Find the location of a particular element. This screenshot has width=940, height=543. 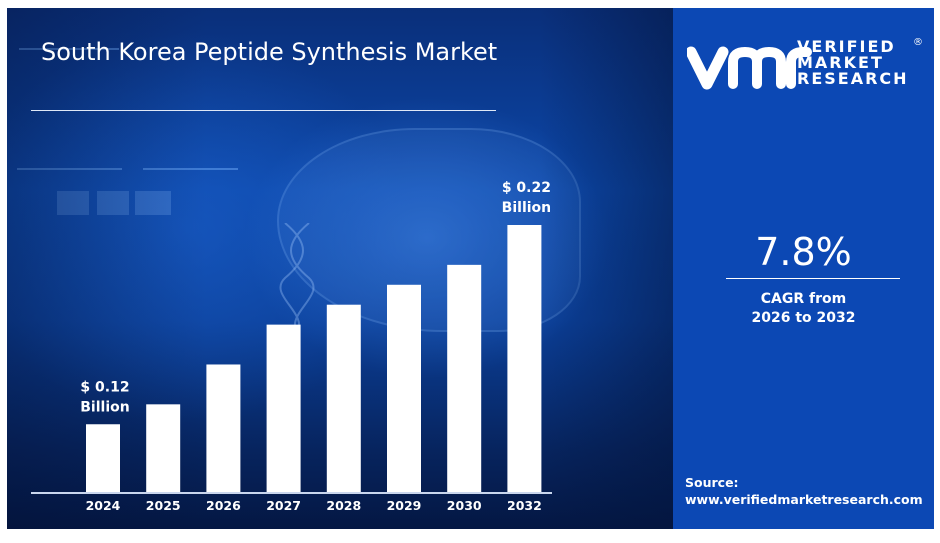

data-label-2024-line-2: Billion is located at coordinates (104, 407).